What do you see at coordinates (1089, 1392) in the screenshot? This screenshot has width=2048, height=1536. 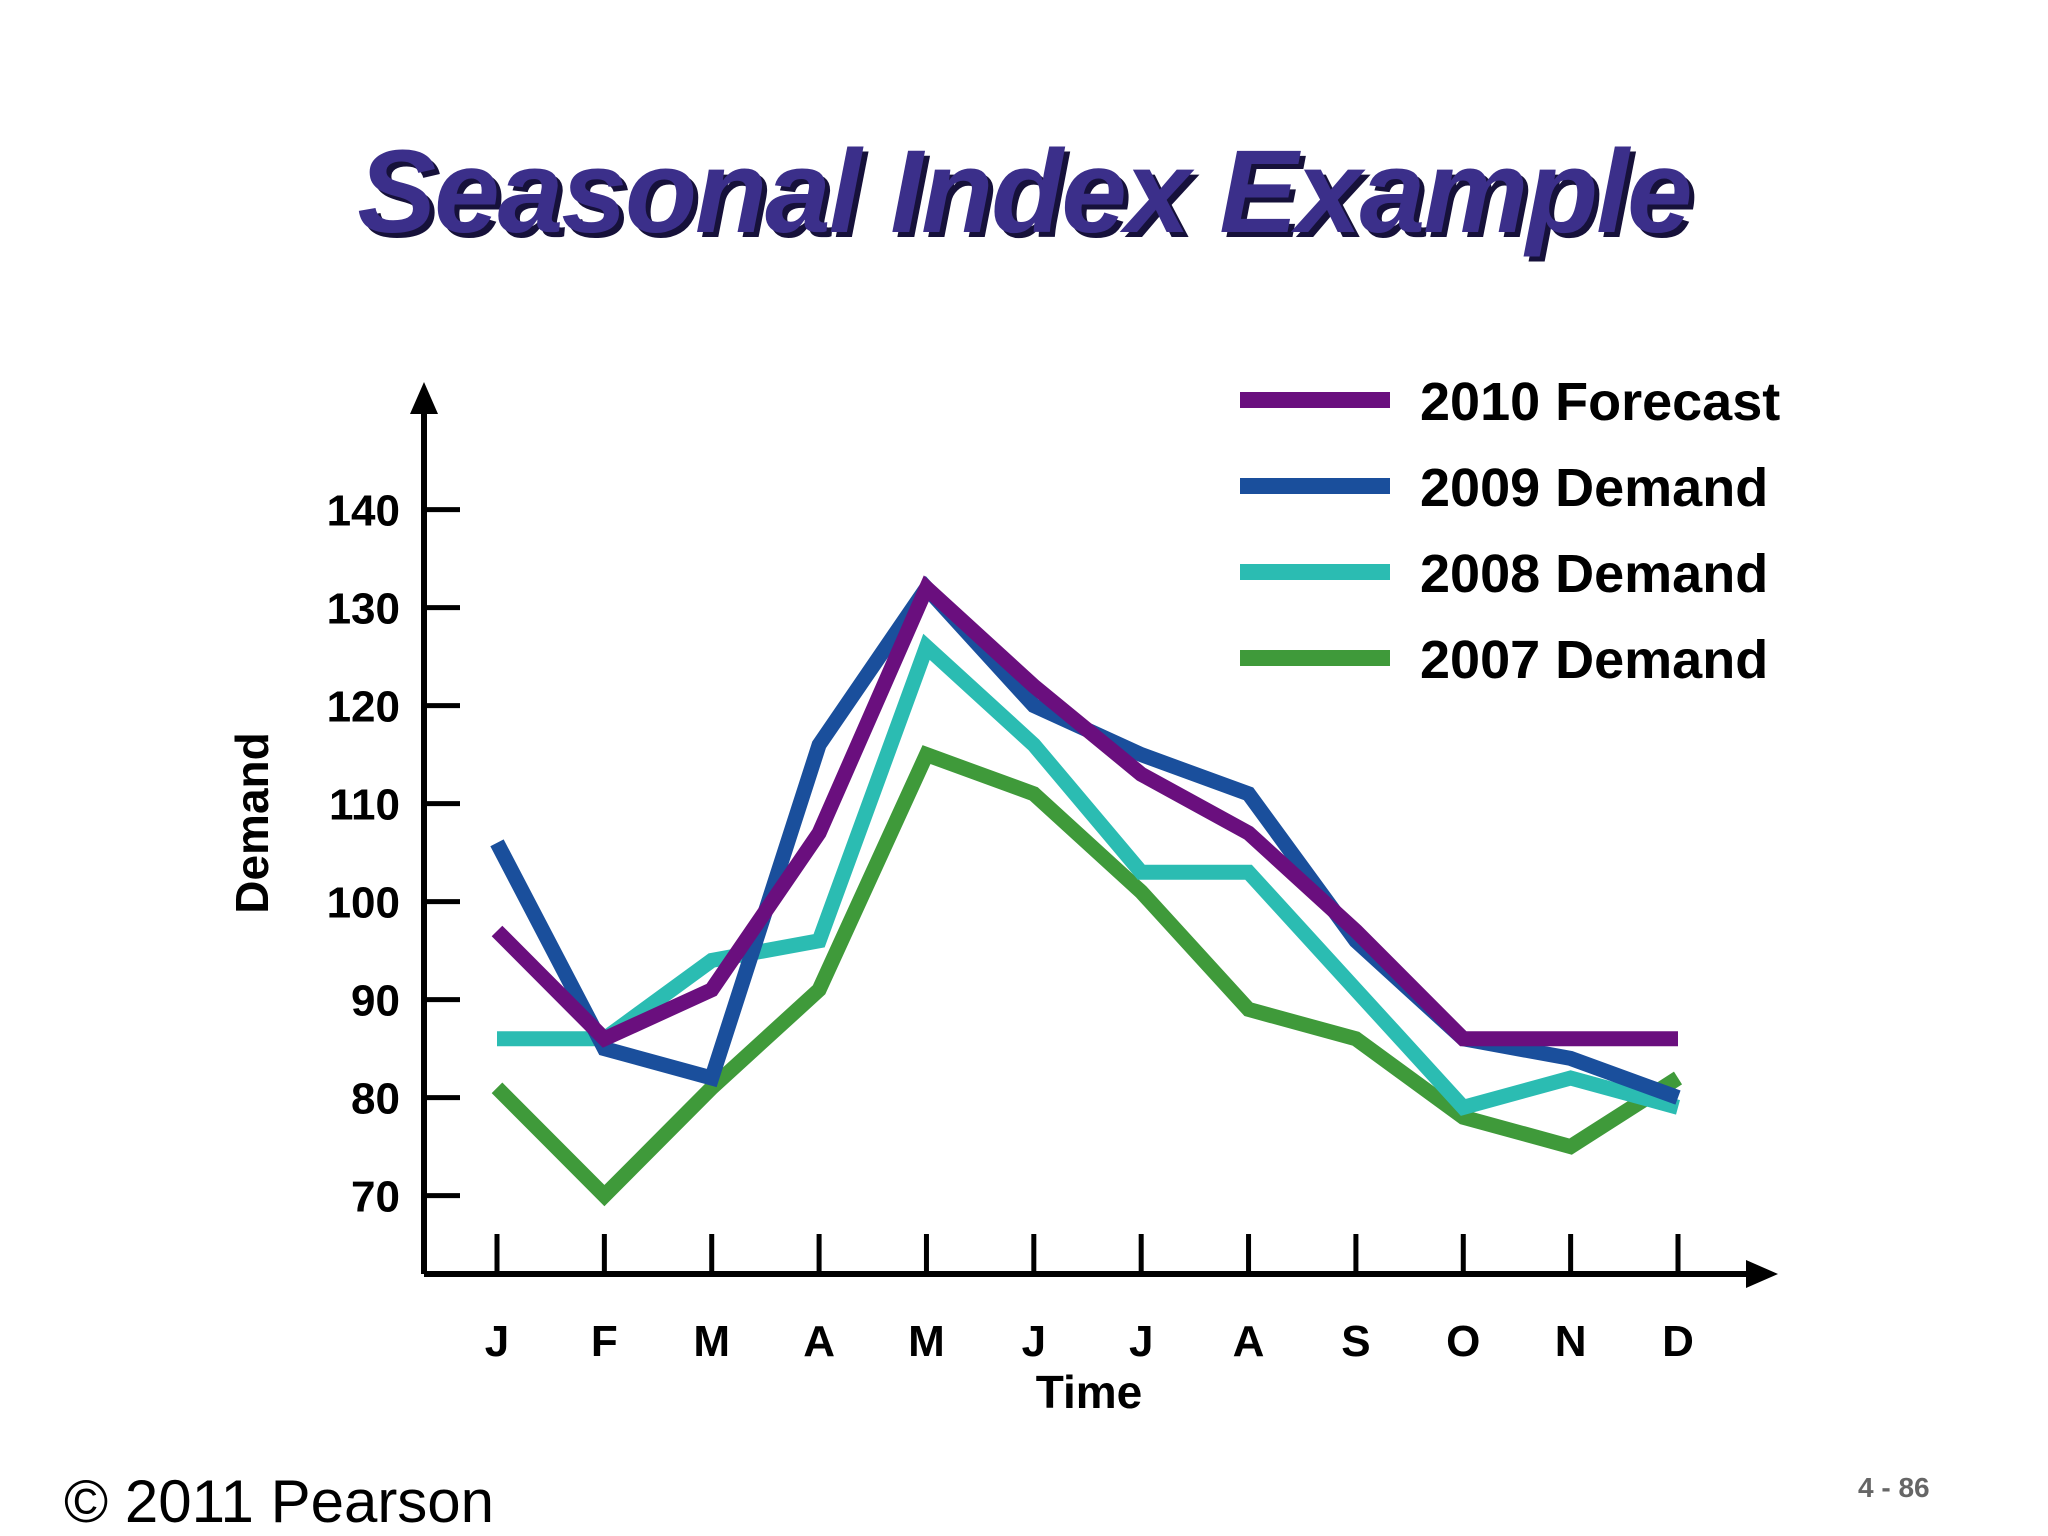 I see `x-axis-title: Time` at bounding box center [1089, 1392].